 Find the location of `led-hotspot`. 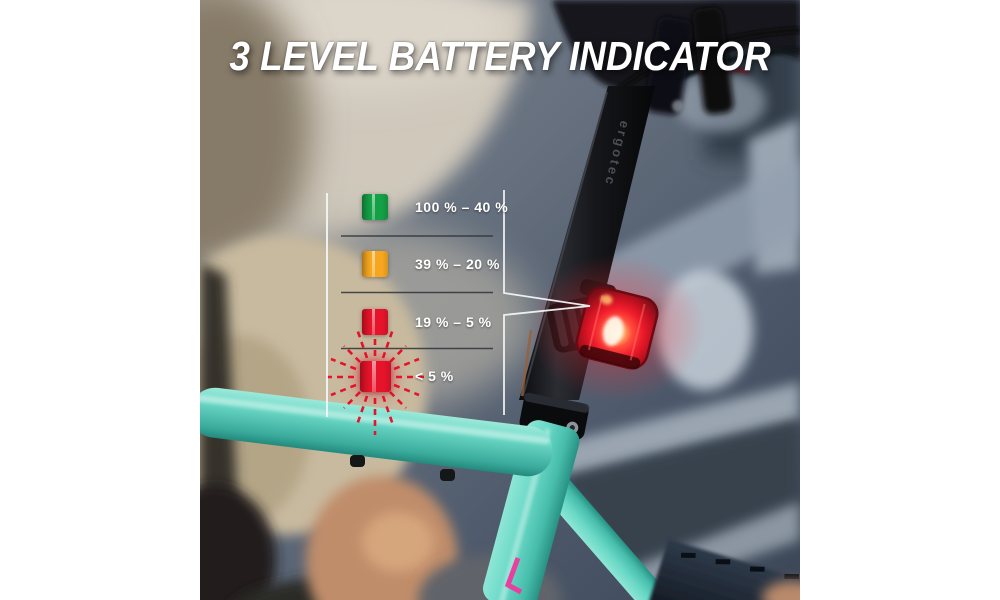

led-hotspot is located at coordinates (613, 331).